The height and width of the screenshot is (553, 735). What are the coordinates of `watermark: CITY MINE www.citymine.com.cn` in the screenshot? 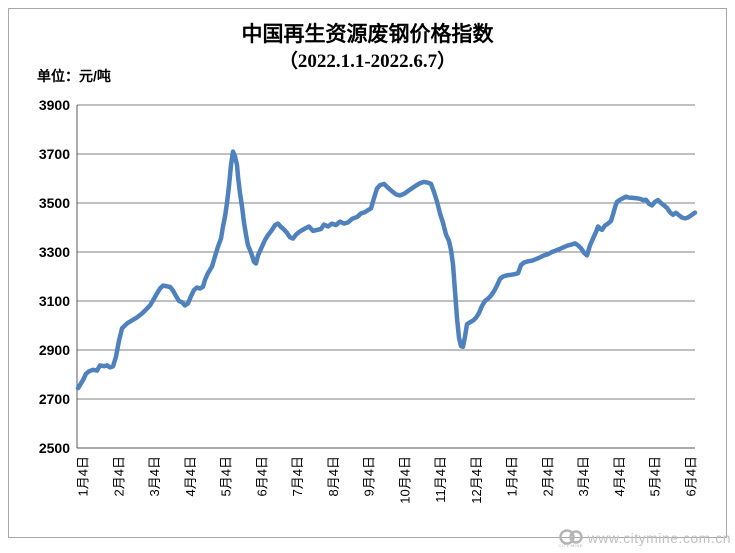 It's located at (644, 538).